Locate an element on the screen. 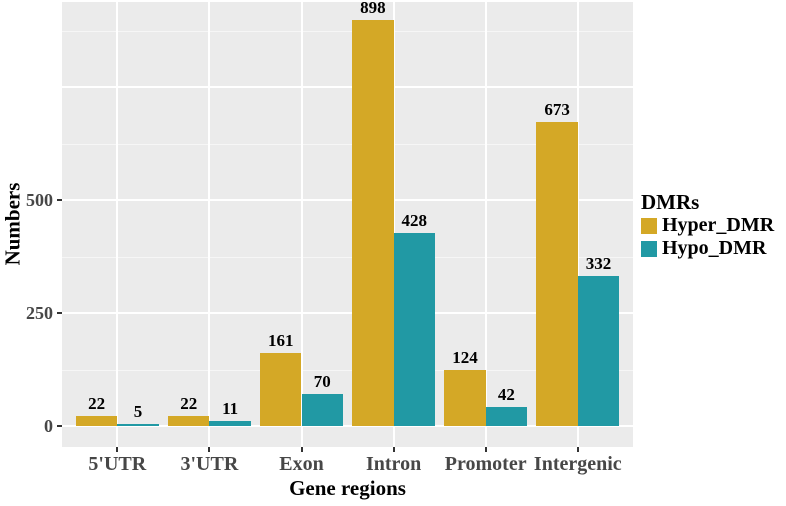  bar-value-label: 124 is located at coordinates (465, 357).